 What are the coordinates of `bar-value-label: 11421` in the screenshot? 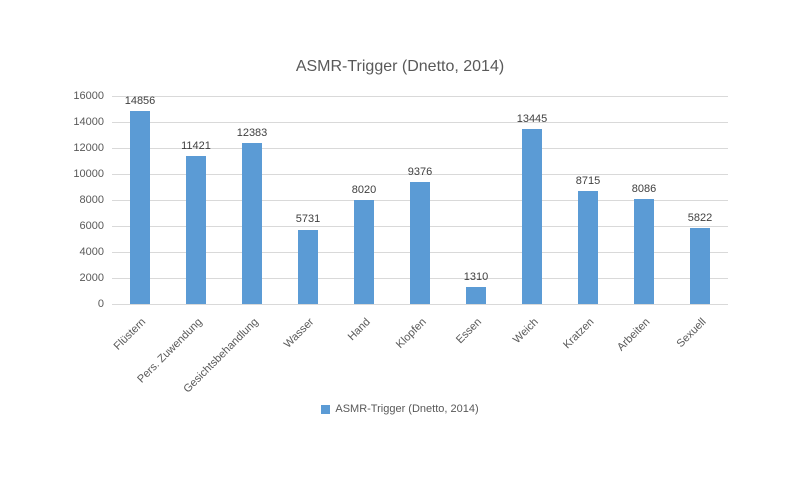 It's located at (196, 145).